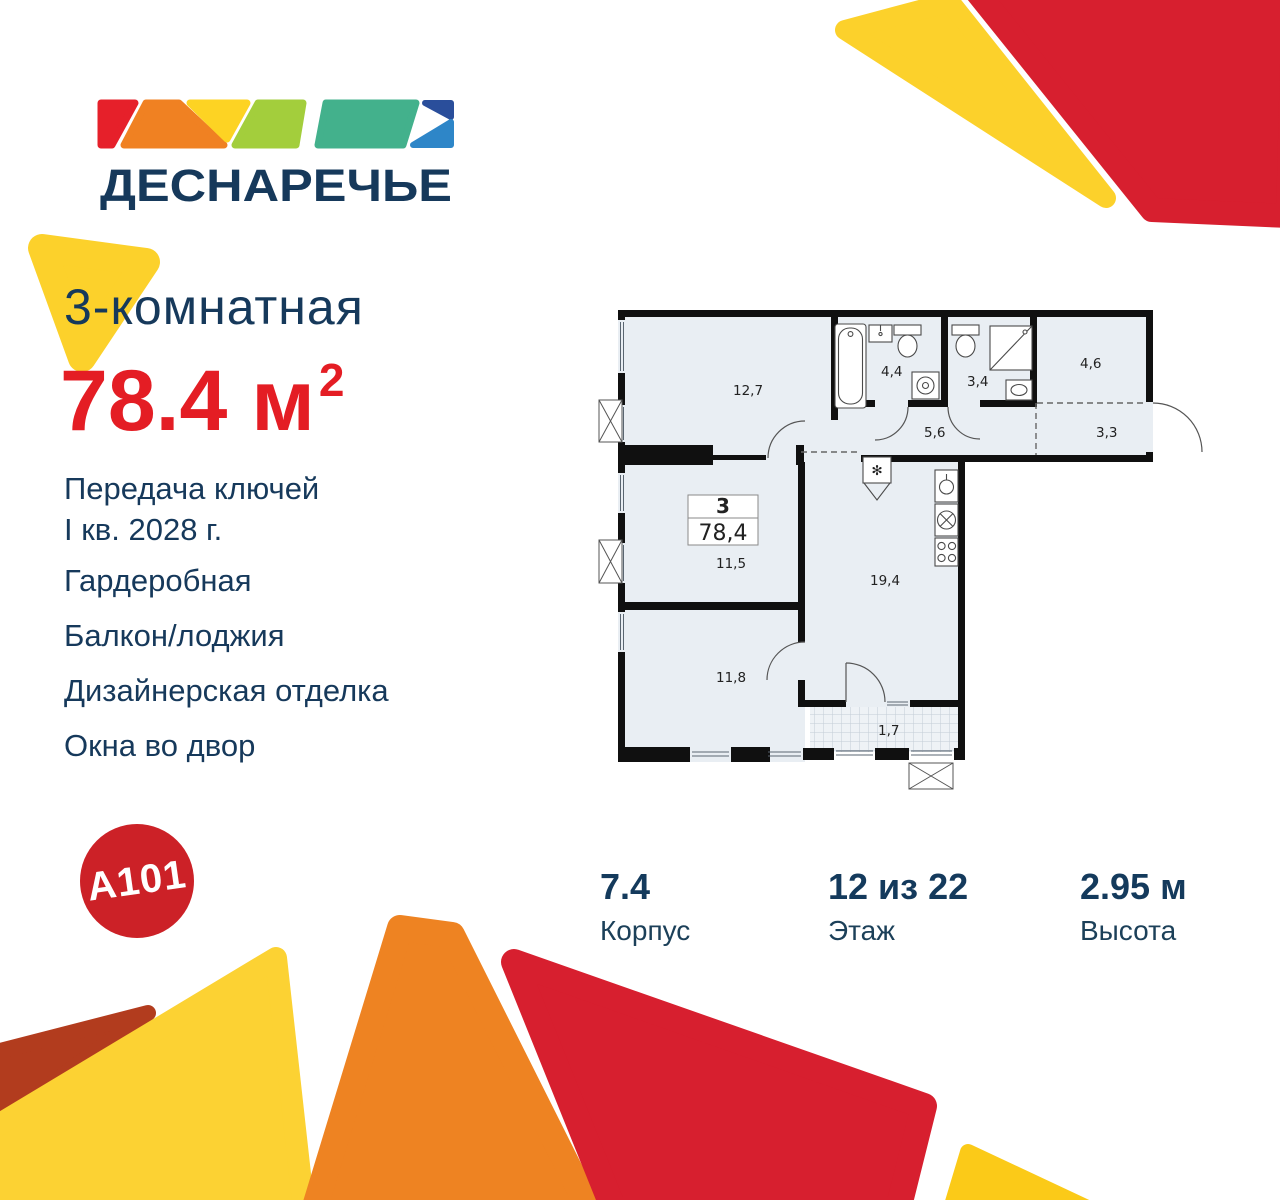  I want to click on room-area-bathroom-2: 3,4, so click(977, 382).